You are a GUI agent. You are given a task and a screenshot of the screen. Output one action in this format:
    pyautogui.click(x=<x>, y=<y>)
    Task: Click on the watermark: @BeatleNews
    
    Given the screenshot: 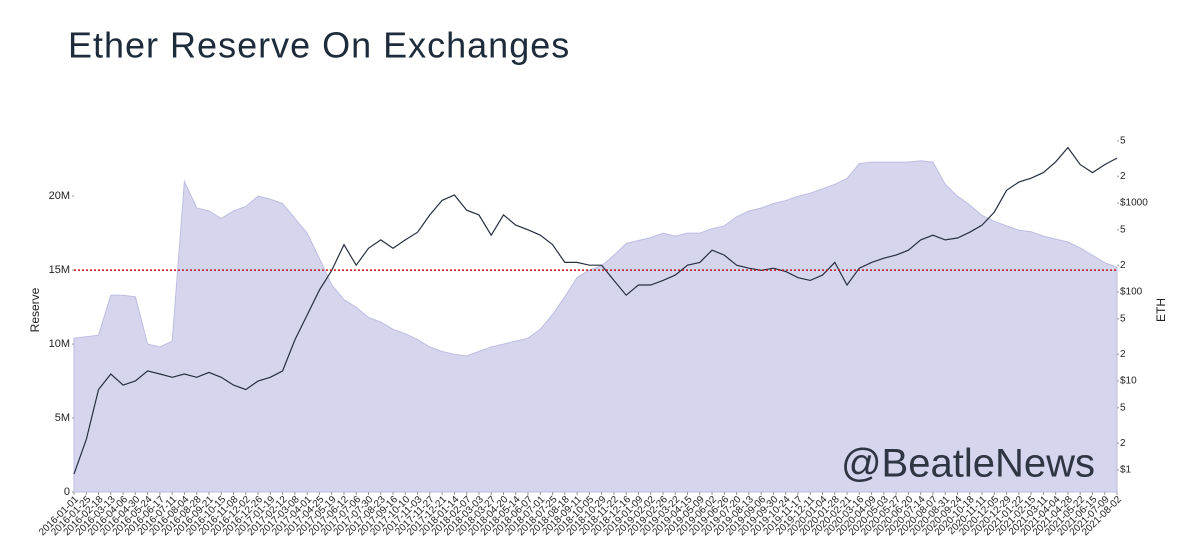 What is the action you would take?
    pyautogui.click(x=968, y=464)
    